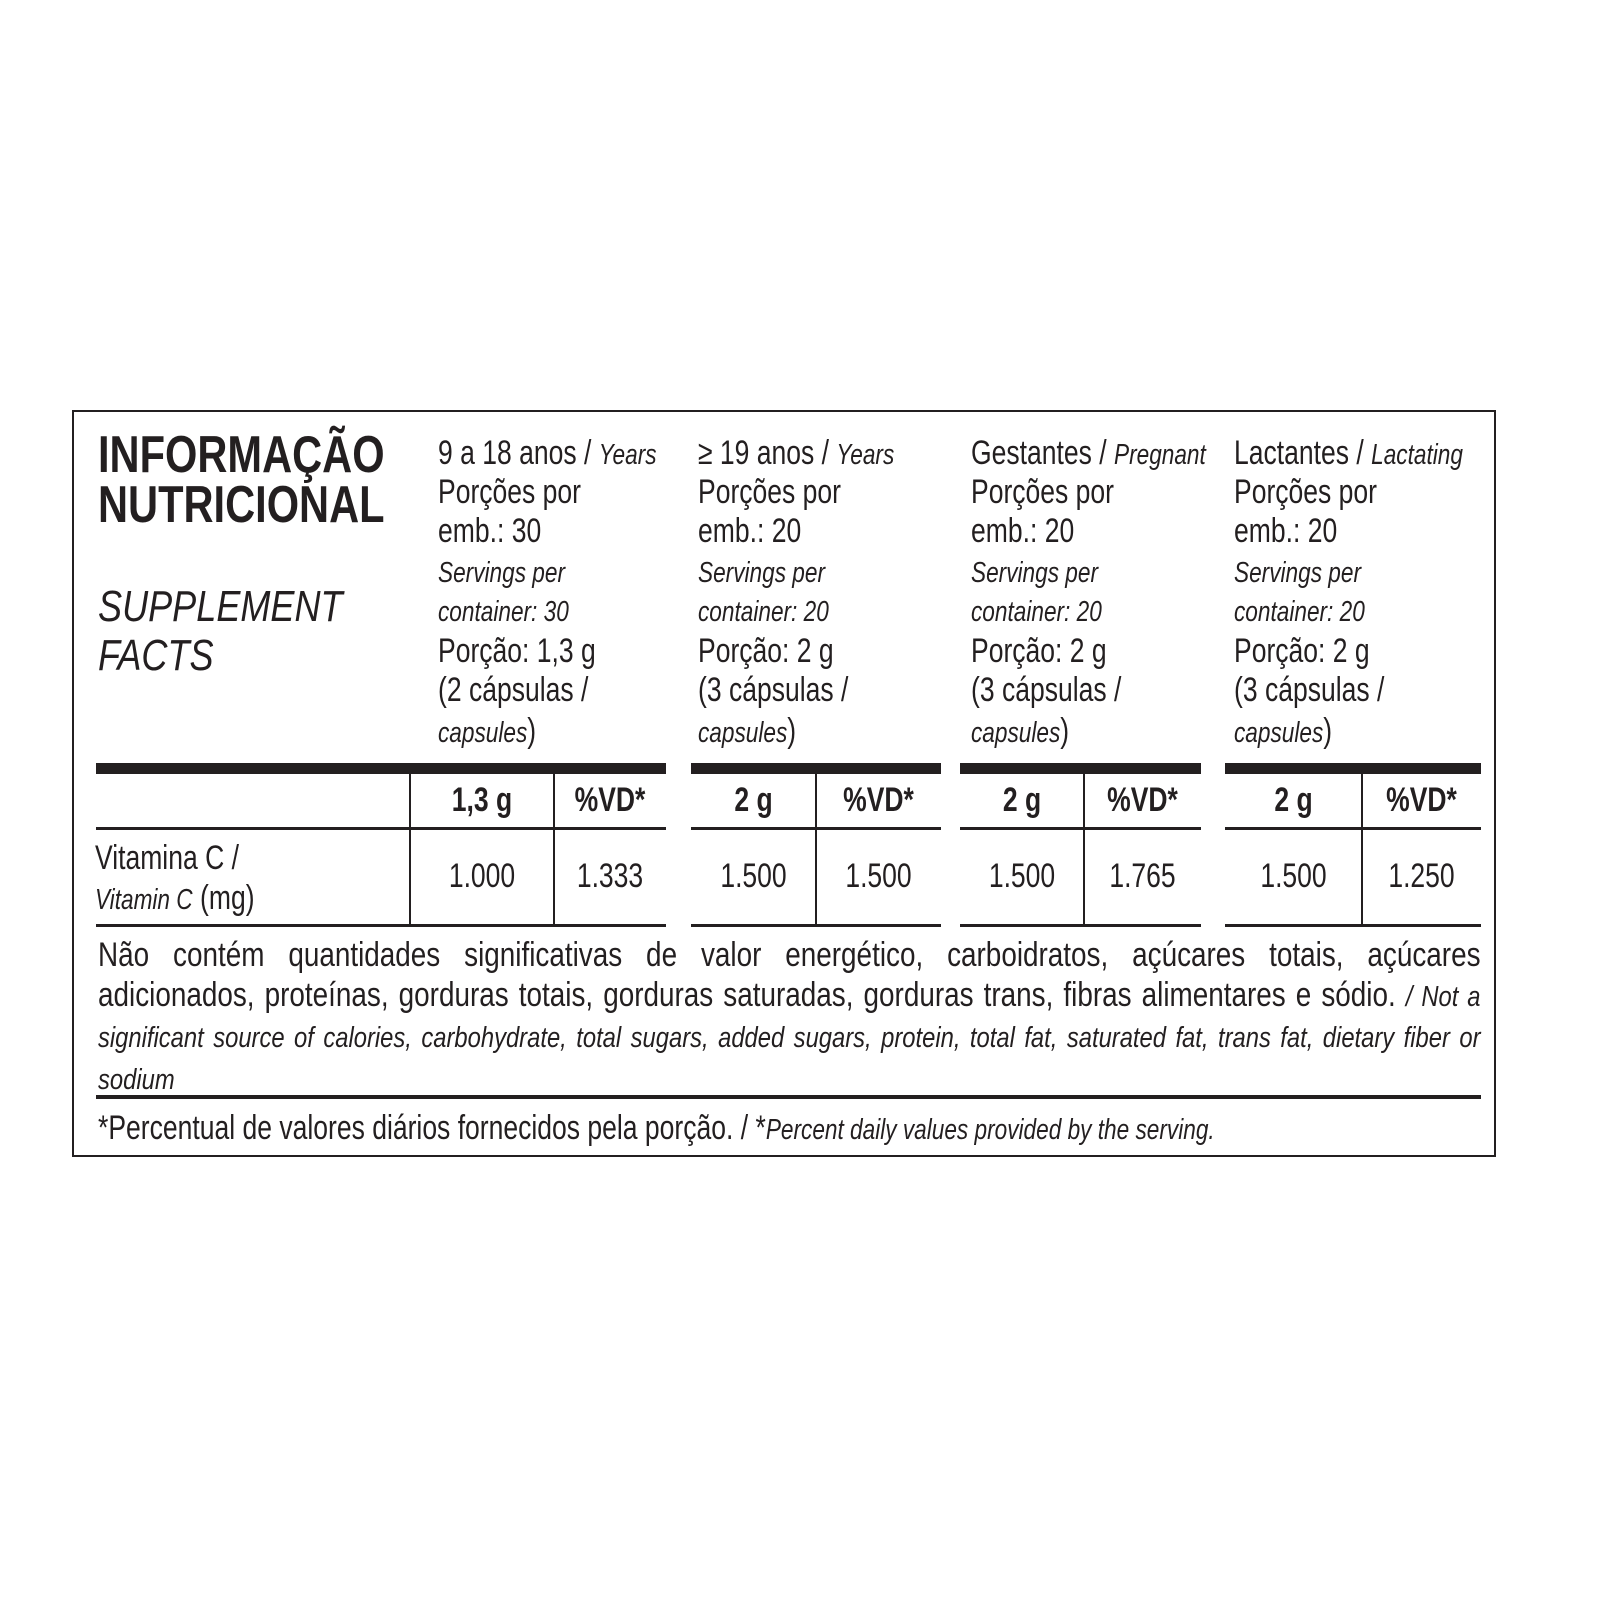  Describe the element at coordinates (865, 455) in the screenshot. I see `group-label-en: Years` at that location.